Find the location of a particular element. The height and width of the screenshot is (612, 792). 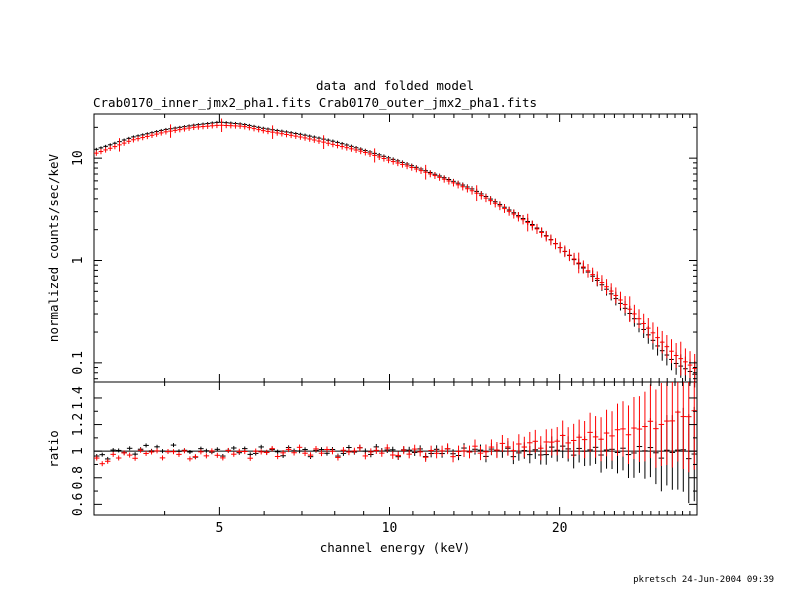

x-axis-label: channel energy (keV) is located at coordinates (395, 547).